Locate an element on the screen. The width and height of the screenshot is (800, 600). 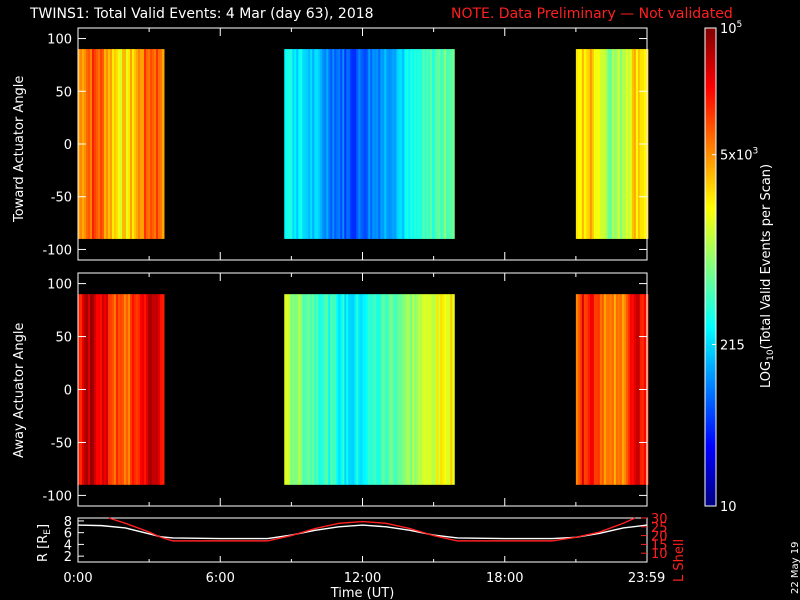
xtick-label: 18:00 is located at coordinates (504, 578).